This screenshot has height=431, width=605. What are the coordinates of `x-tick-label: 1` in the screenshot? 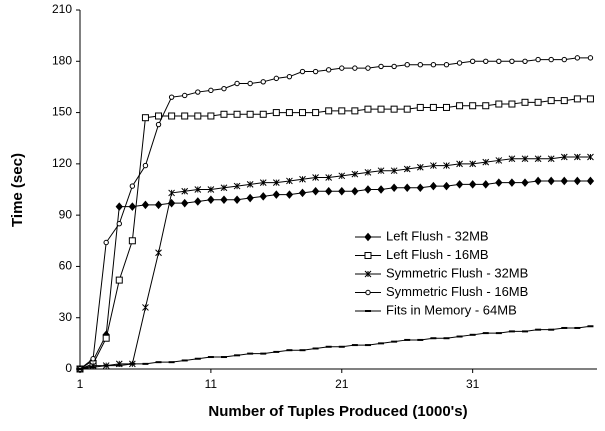 It's located at (80, 384).